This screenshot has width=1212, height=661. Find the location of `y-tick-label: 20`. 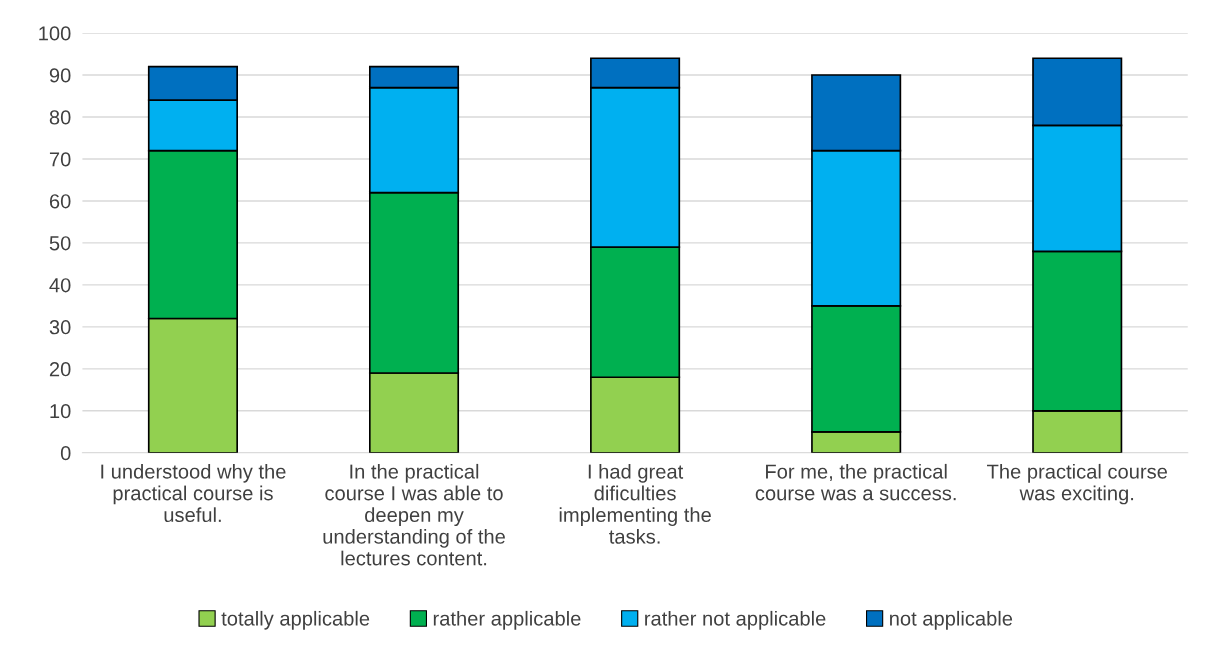

y-tick-label: 20 is located at coordinates (60, 369).